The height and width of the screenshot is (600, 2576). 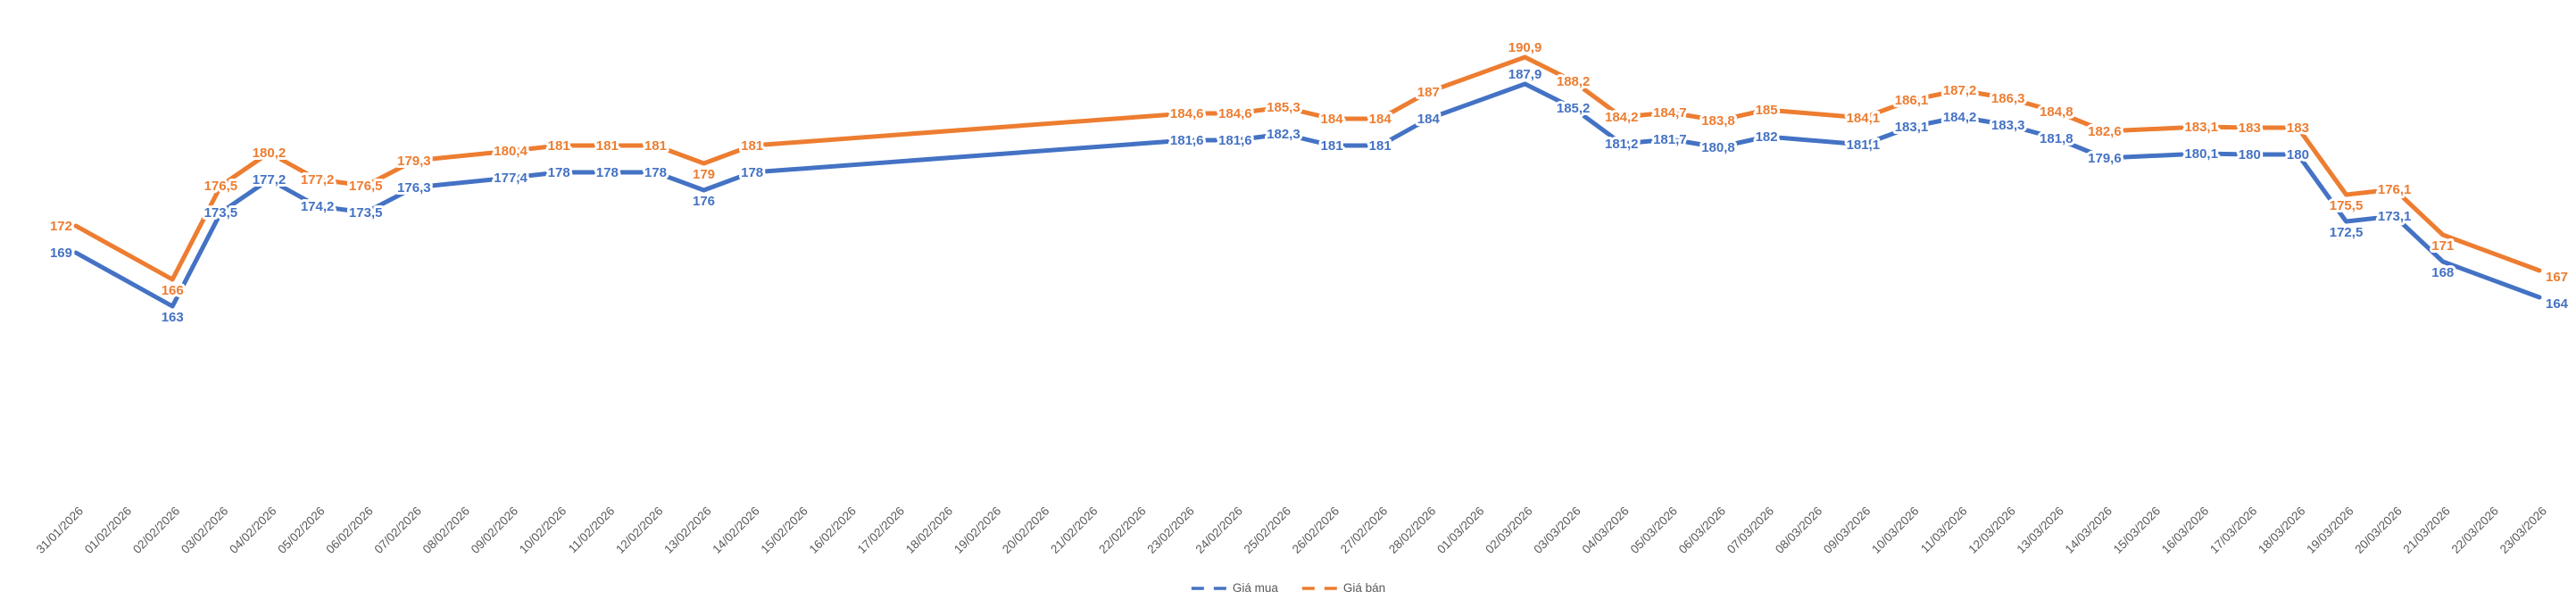 What do you see at coordinates (704, 175) in the screenshot?
I see `data-label: 179` at bounding box center [704, 175].